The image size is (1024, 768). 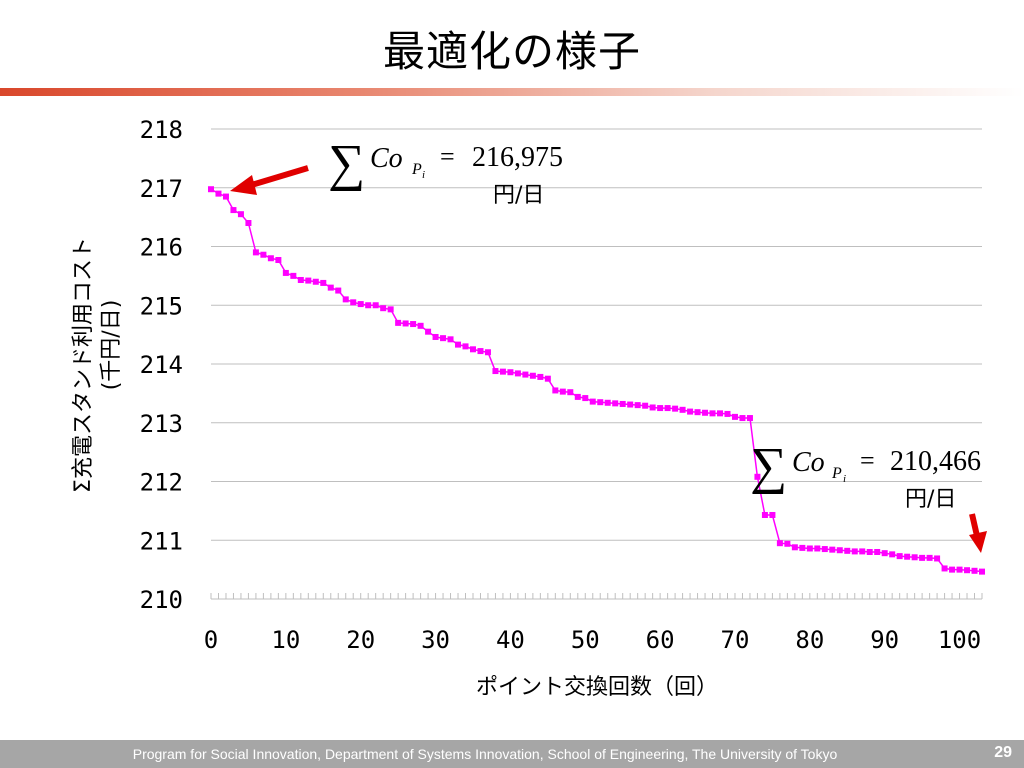 What do you see at coordinates (161, 541) in the screenshot?
I see `y-tick-label: 211` at bounding box center [161, 541].